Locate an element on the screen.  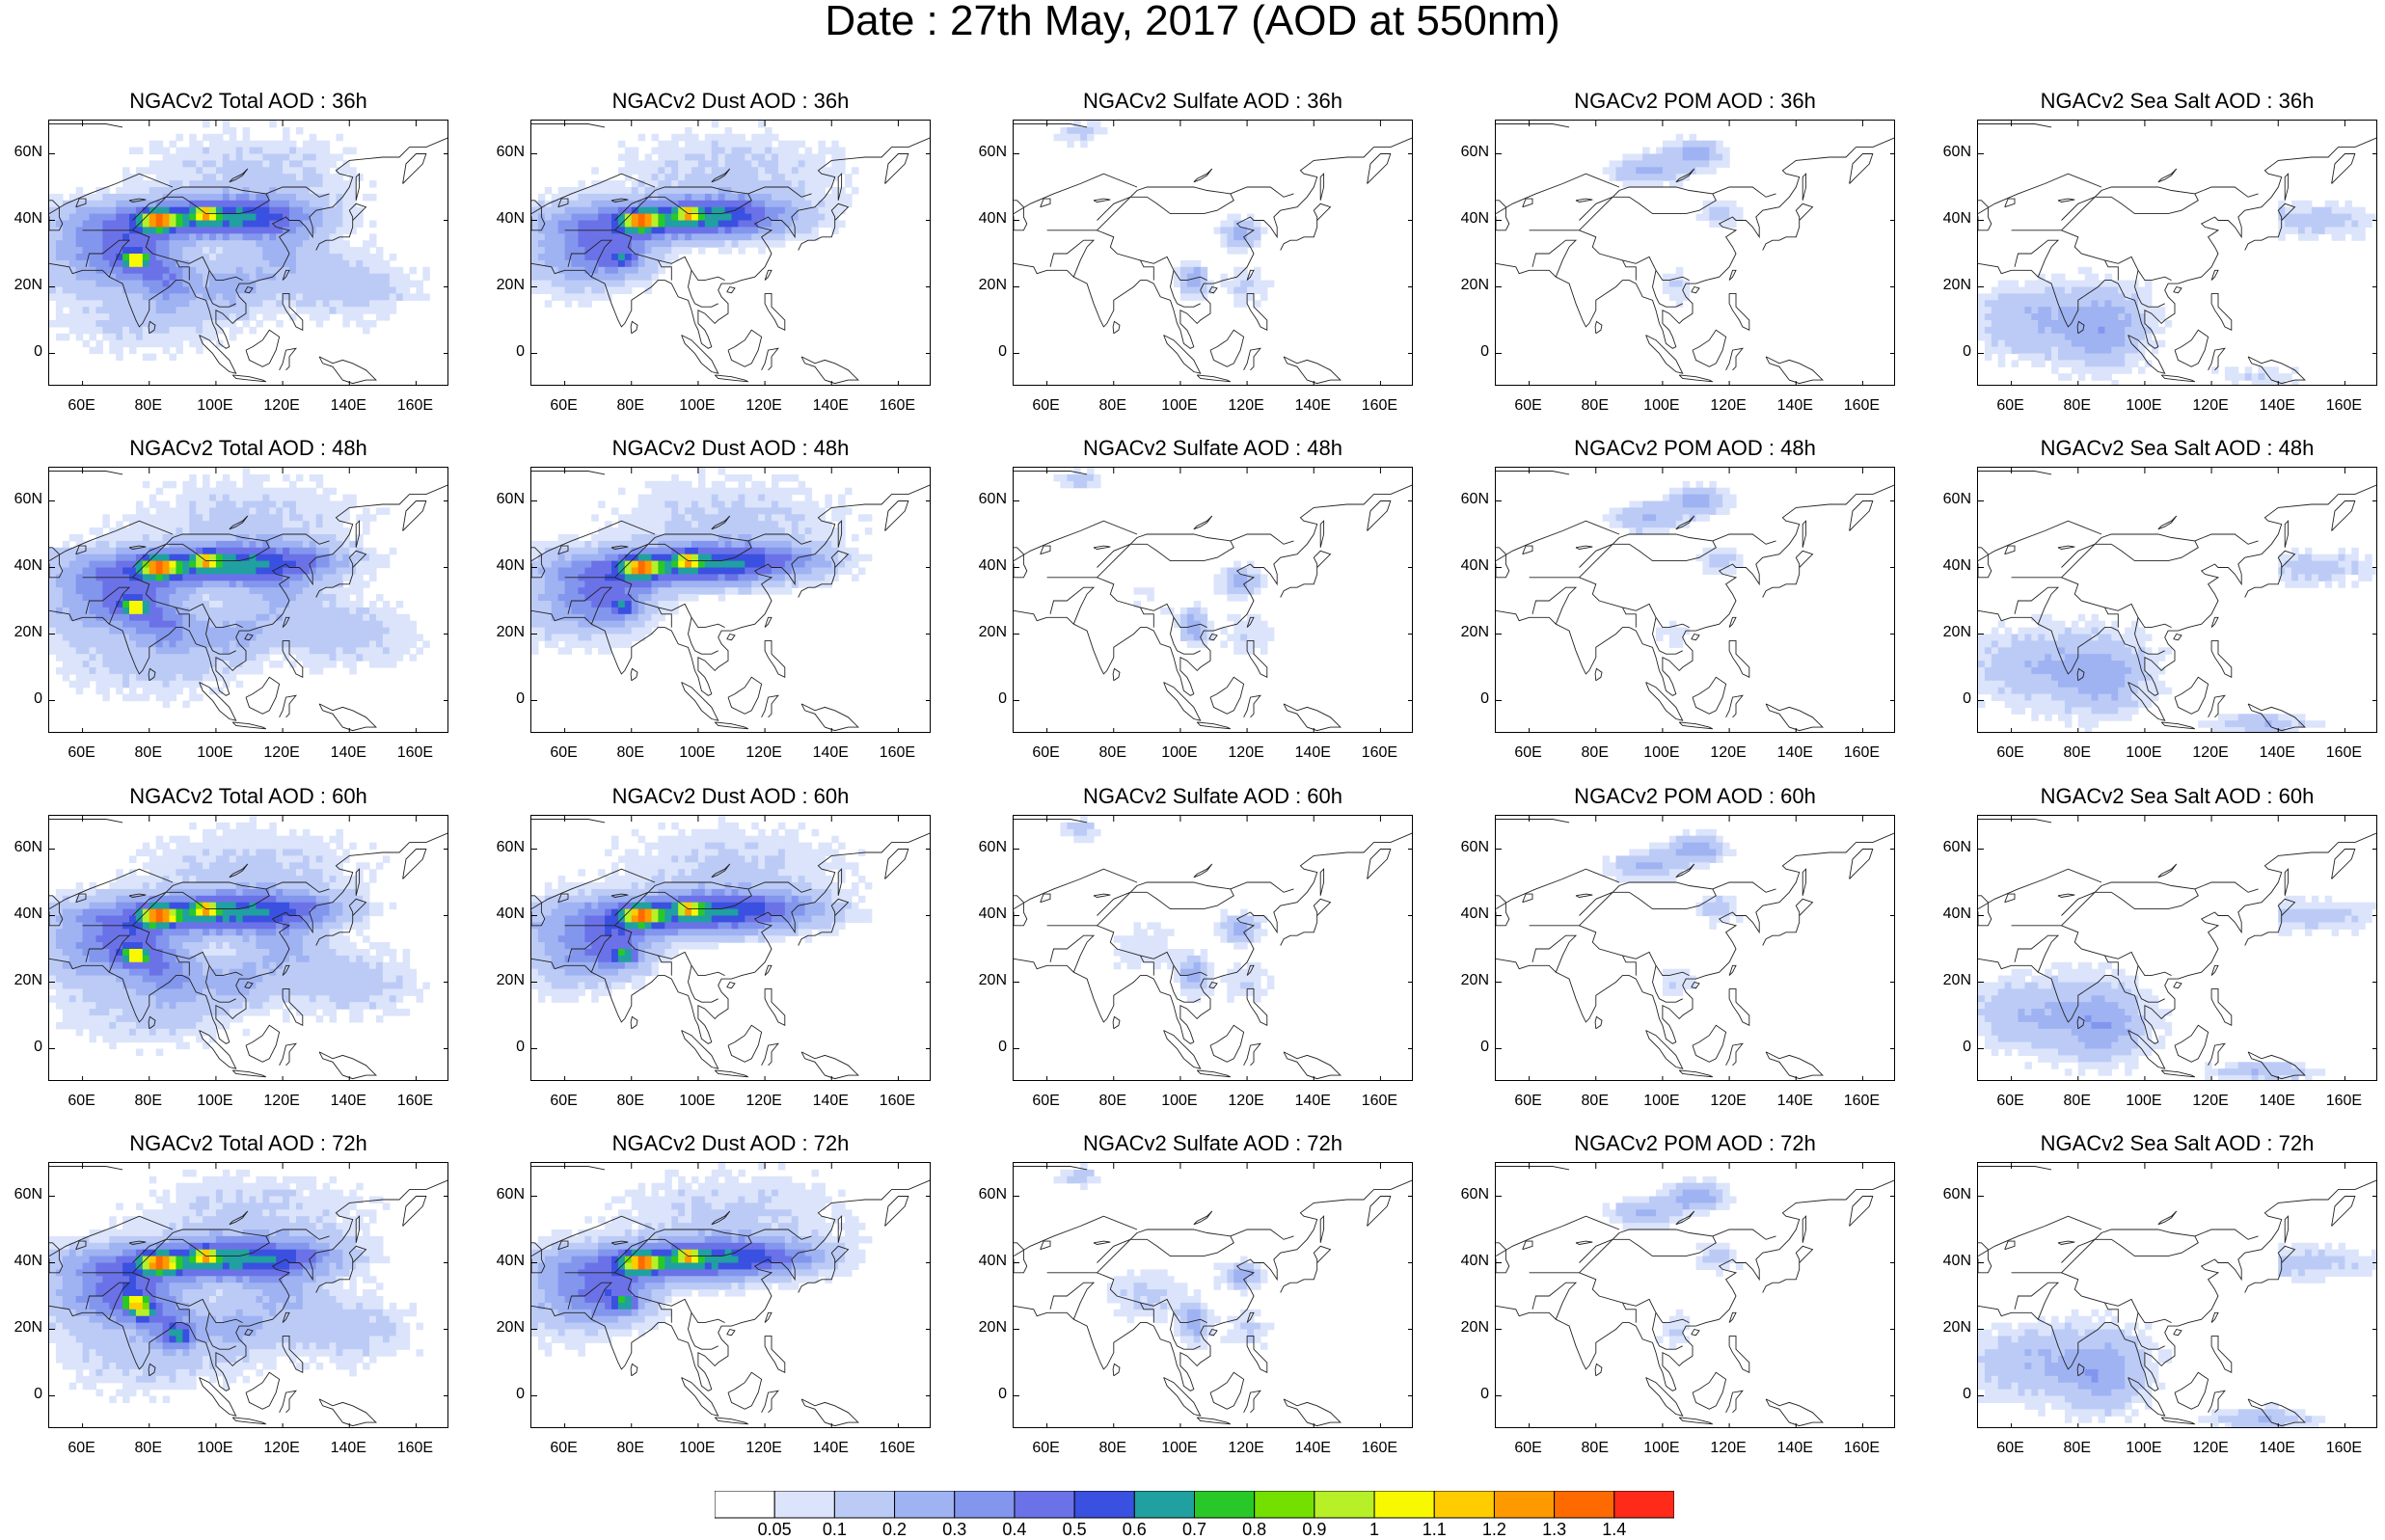
panel-title: NGACv2 Total AOD : 72h is located at coordinates (248, 1143).